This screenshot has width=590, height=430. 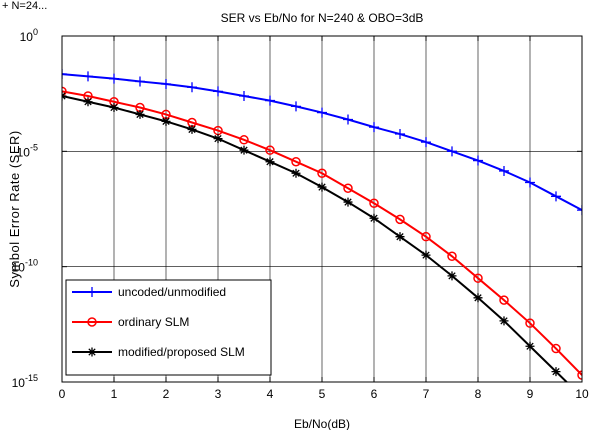 What do you see at coordinates (114, 394) in the screenshot?
I see `x-tick-label: 1` at bounding box center [114, 394].